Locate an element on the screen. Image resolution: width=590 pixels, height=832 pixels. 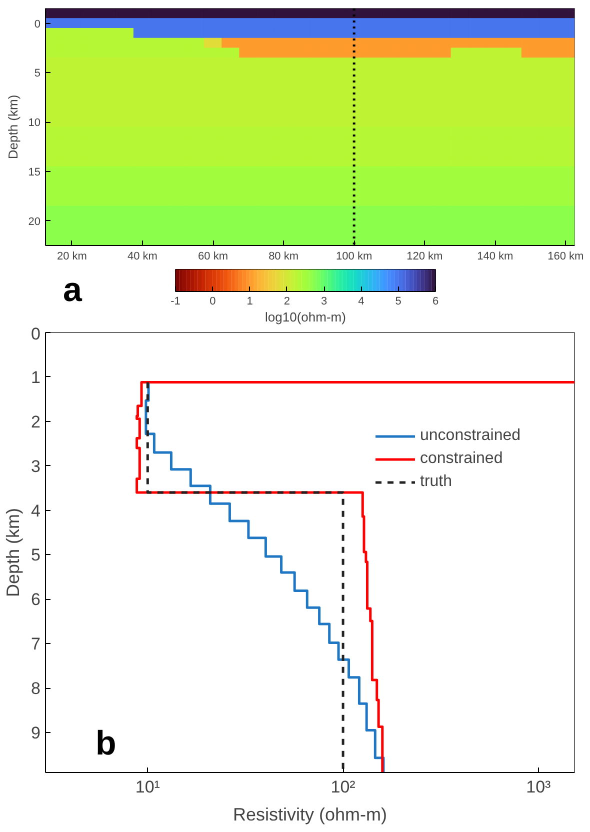
legend-label: truth is located at coordinates (436, 482).